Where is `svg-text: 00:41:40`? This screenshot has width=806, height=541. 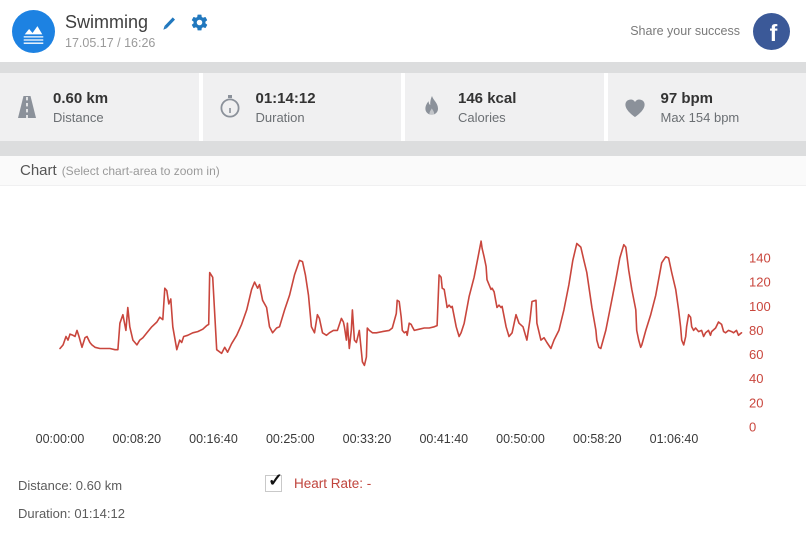
svg-text: 00:41:40 is located at coordinates (443, 439).